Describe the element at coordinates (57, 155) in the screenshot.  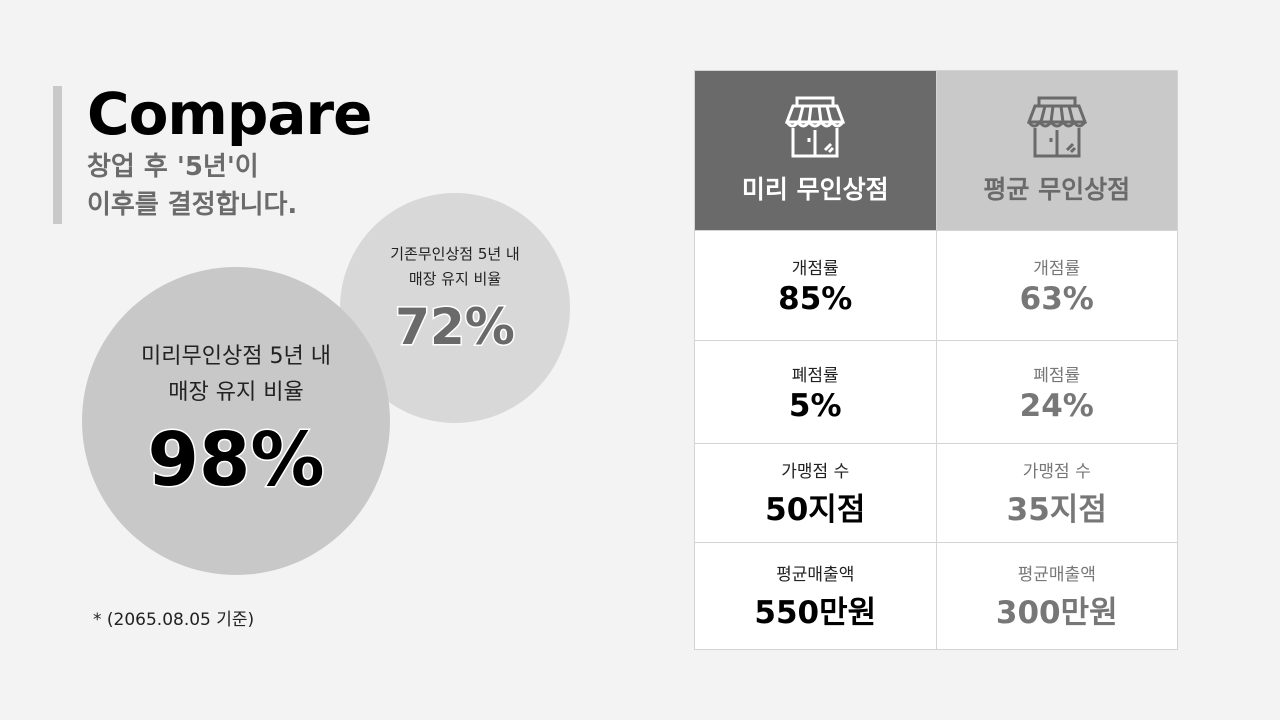
I see `accent-bar` at that location.